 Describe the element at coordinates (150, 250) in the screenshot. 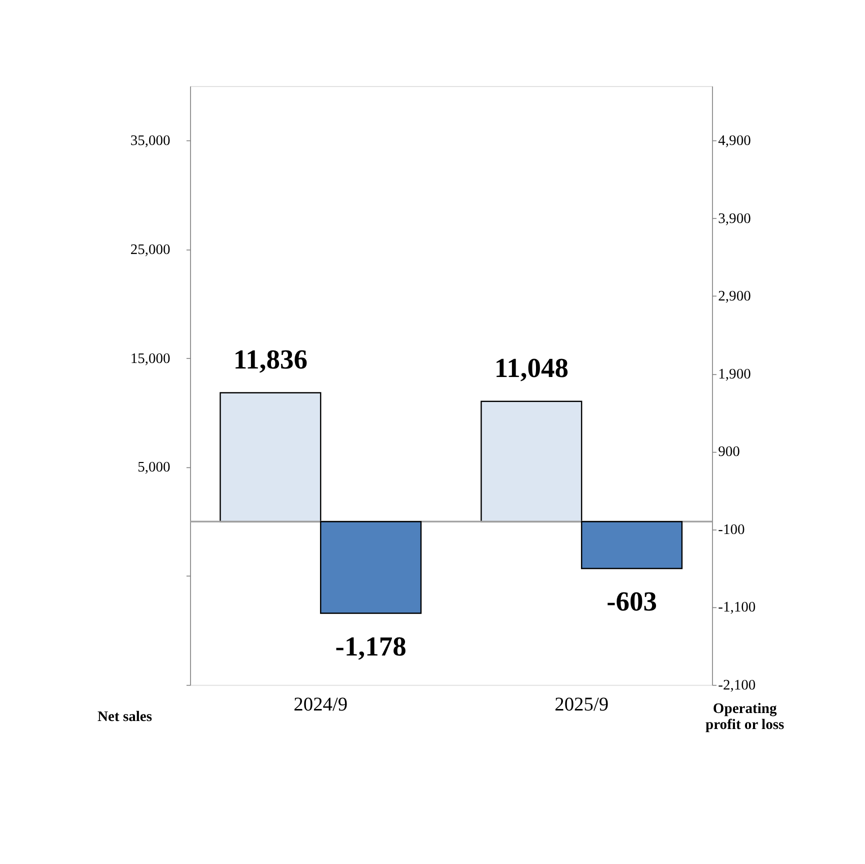

I see `y-tick-label: 25,000` at that location.